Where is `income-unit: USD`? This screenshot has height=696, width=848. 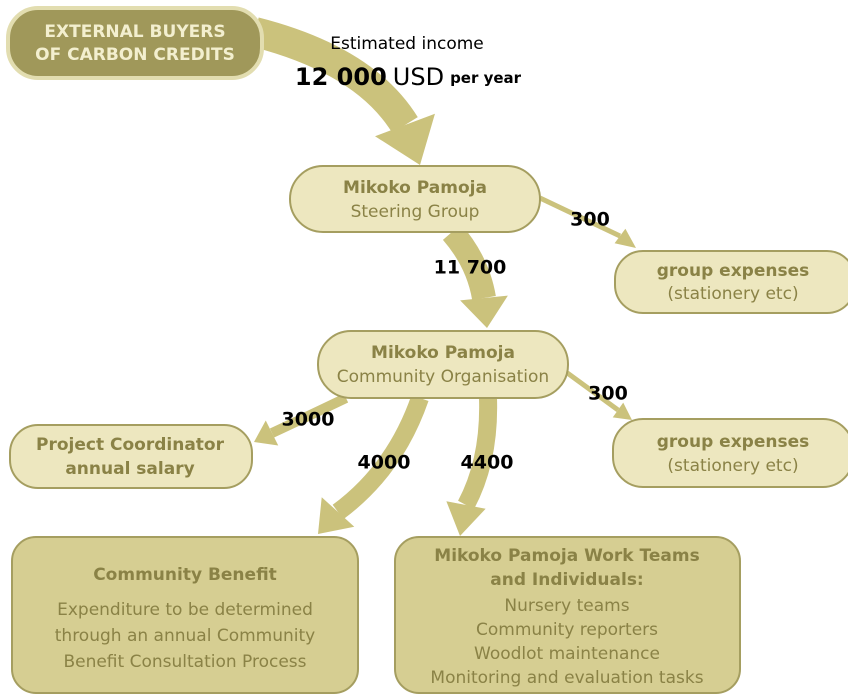
income-unit: USD is located at coordinates (418, 77).